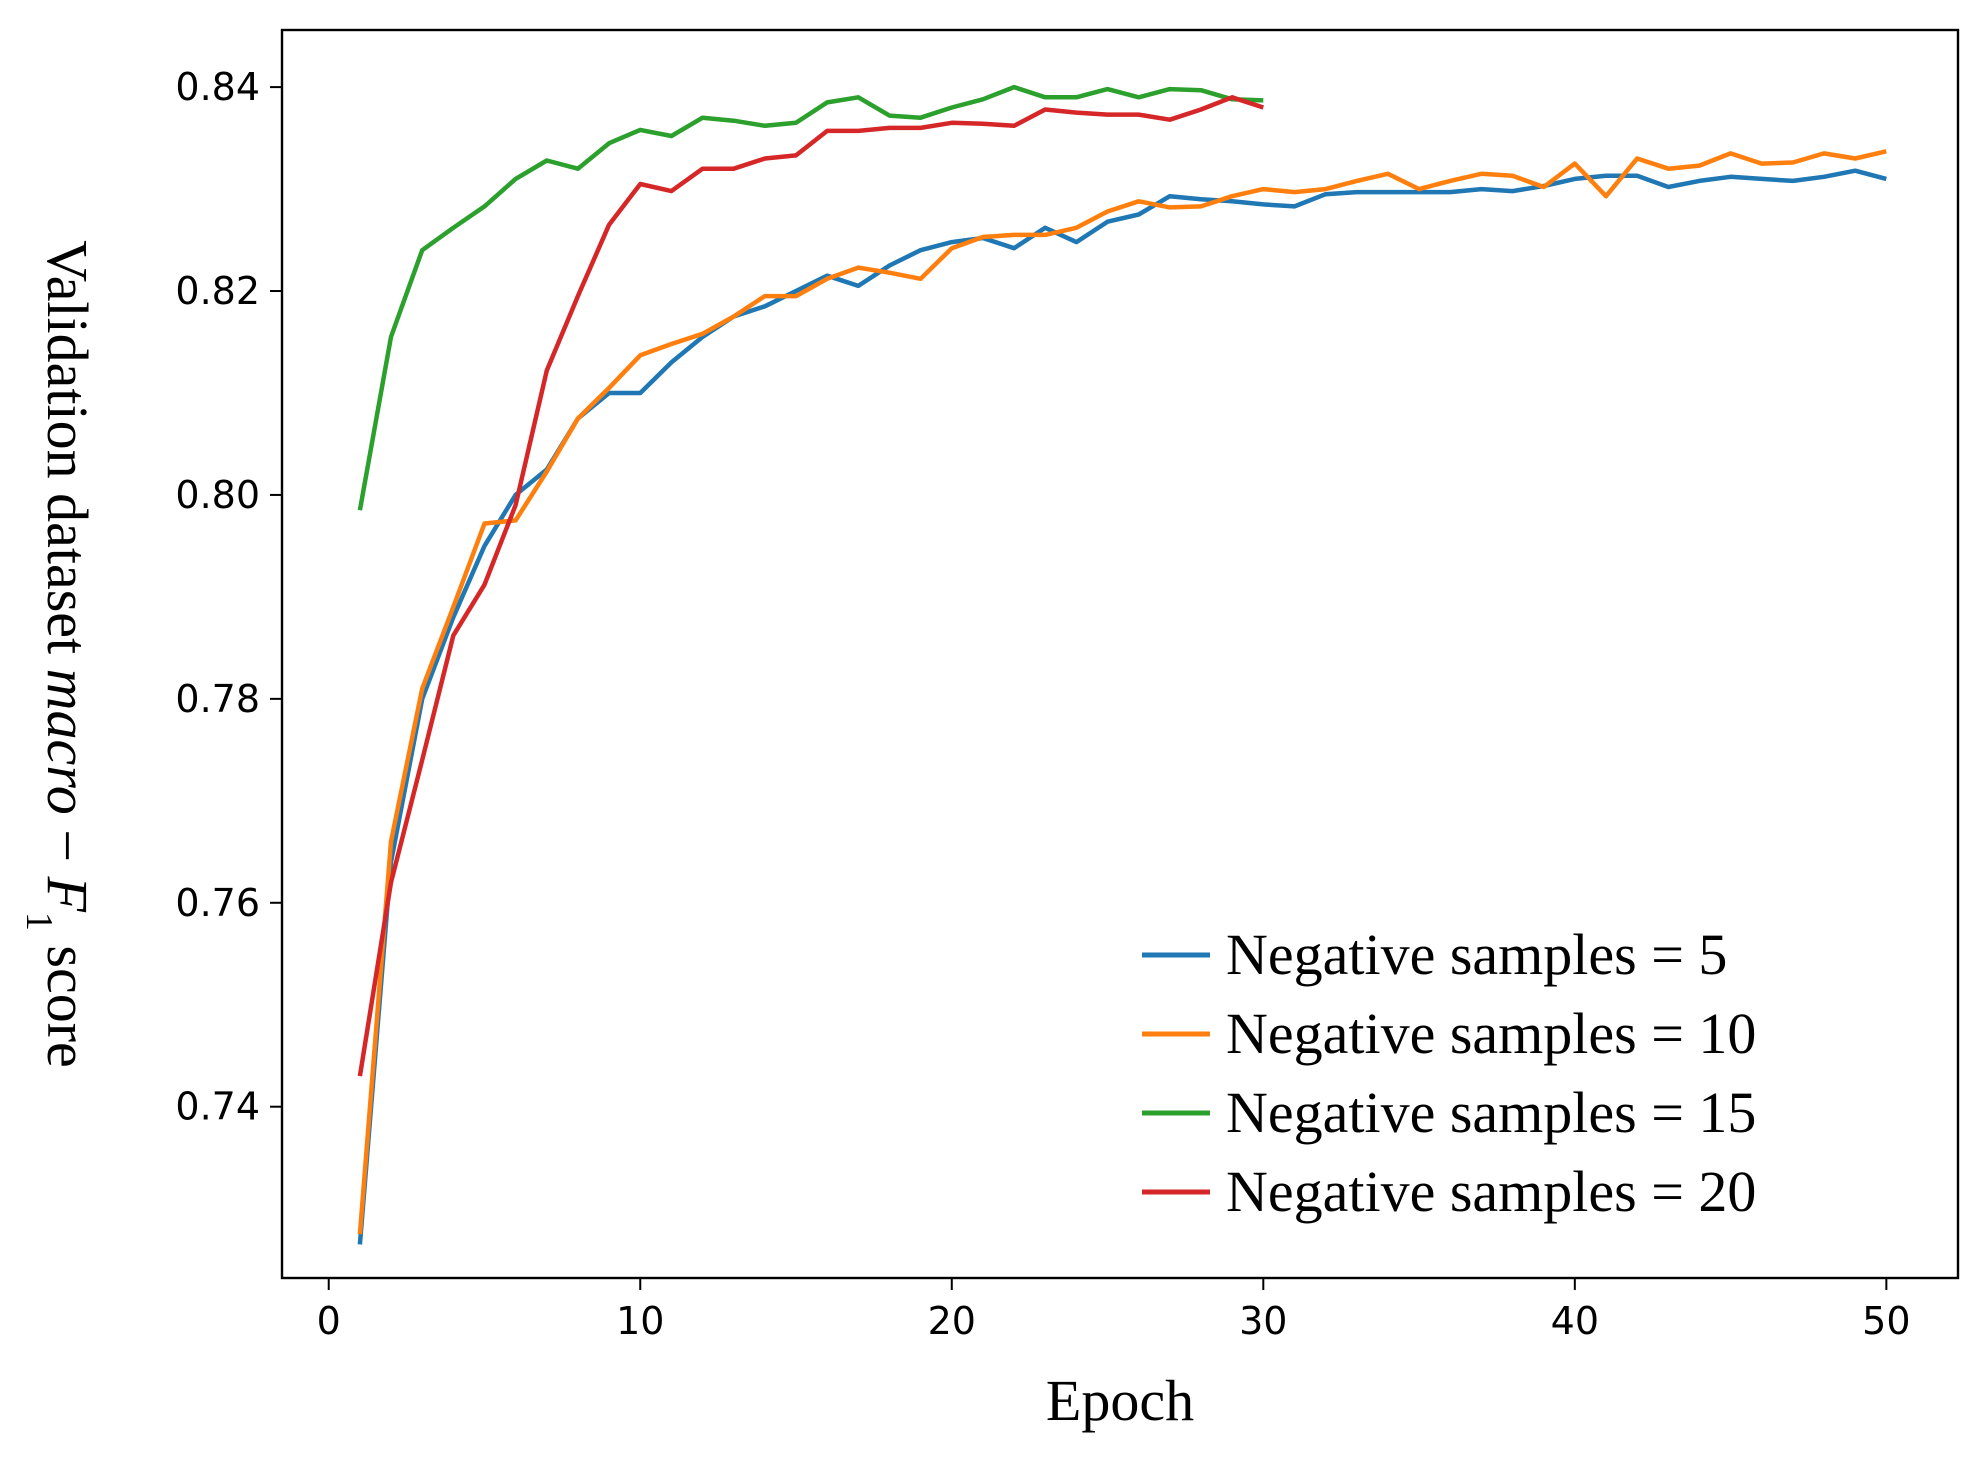 The width and height of the screenshot is (1982, 1462). I want to click on x-tick-label: 20, so click(952, 1321).